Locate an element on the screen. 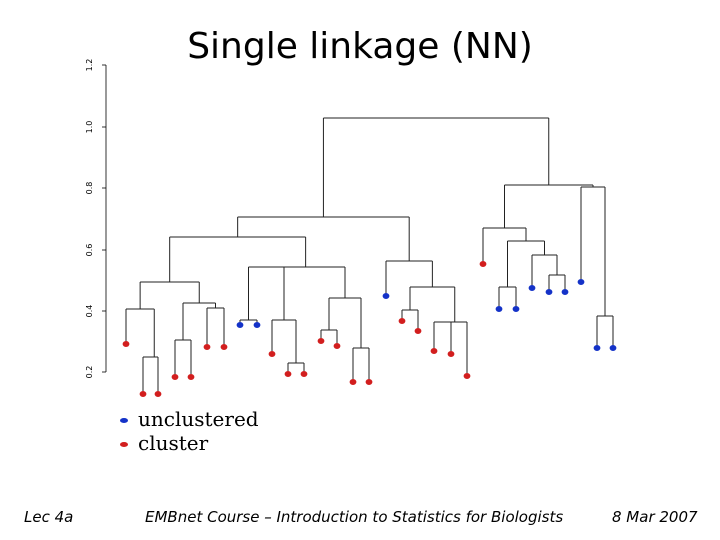 The height and width of the screenshot is (540, 720). y-axis: 1.2 1.0 0.8 0.6 0.4 0.2 is located at coordinates (96, 219).